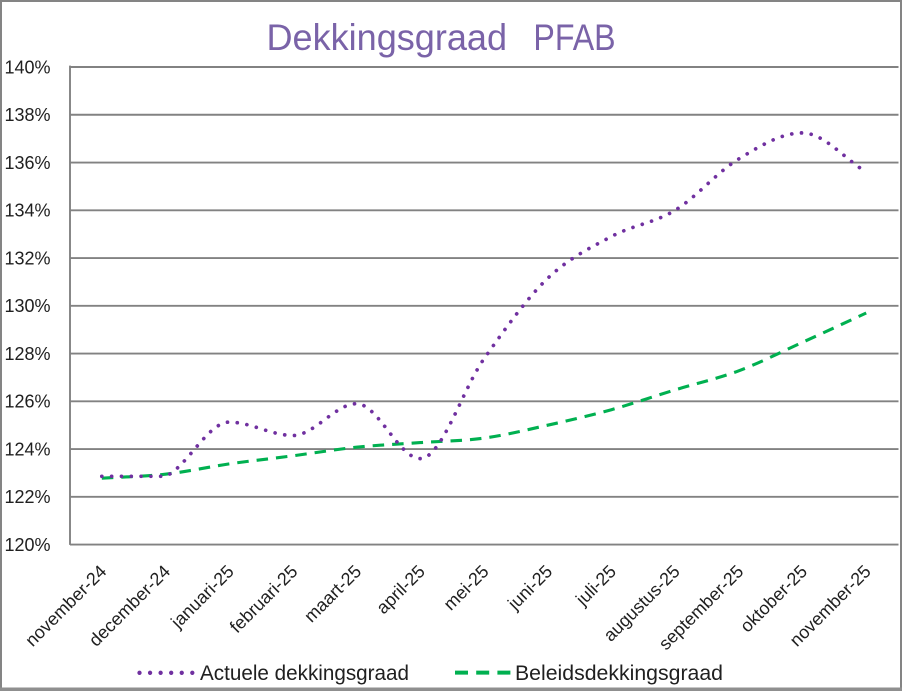 The width and height of the screenshot is (902, 696). What do you see at coordinates (304, 673) in the screenshot?
I see `svg-text: Actuele dekkingsgraad` at bounding box center [304, 673].